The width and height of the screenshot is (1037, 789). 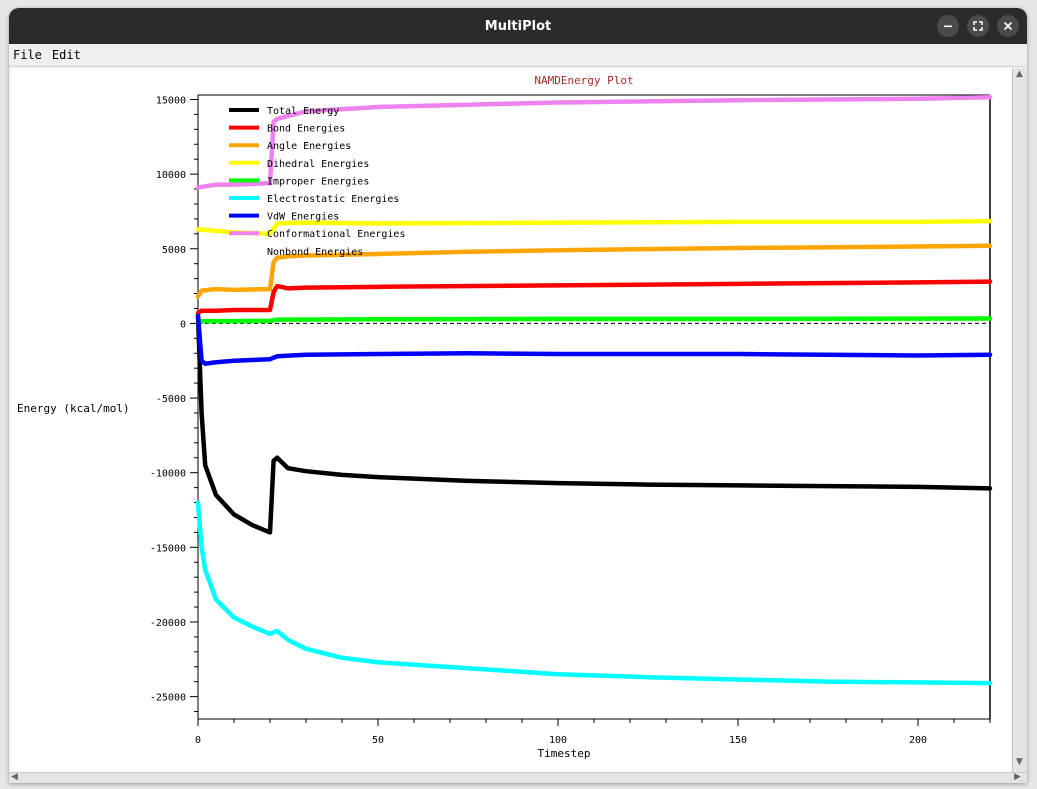 I want to click on minus-icon, so click(x=948, y=26).